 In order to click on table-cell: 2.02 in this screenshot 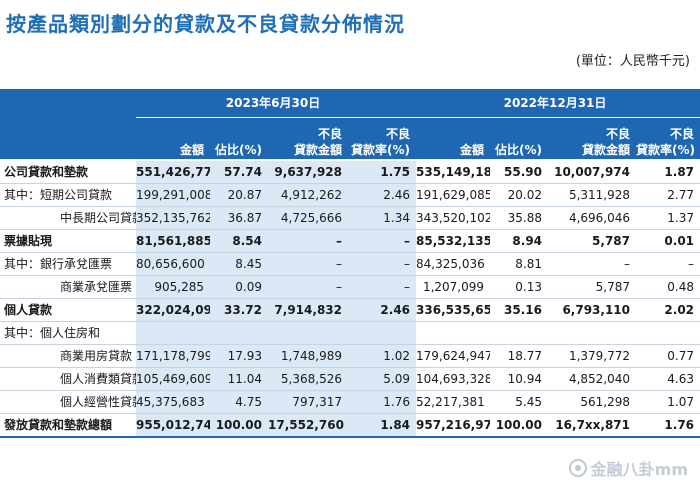, I will do `click(668, 310)`.